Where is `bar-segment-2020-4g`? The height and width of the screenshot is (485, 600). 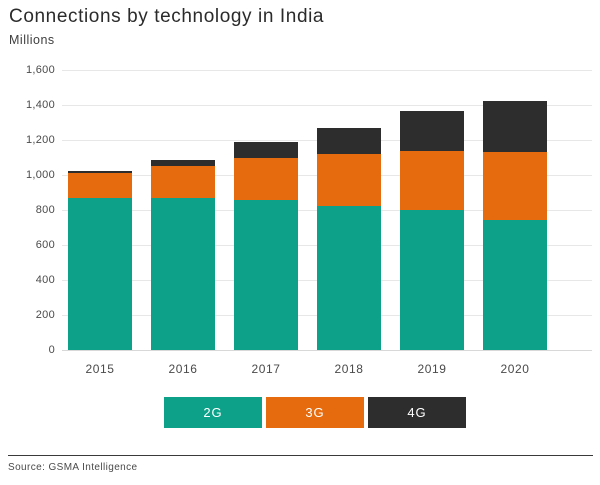 bar-segment-2020-4g is located at coordinates (515, 126).